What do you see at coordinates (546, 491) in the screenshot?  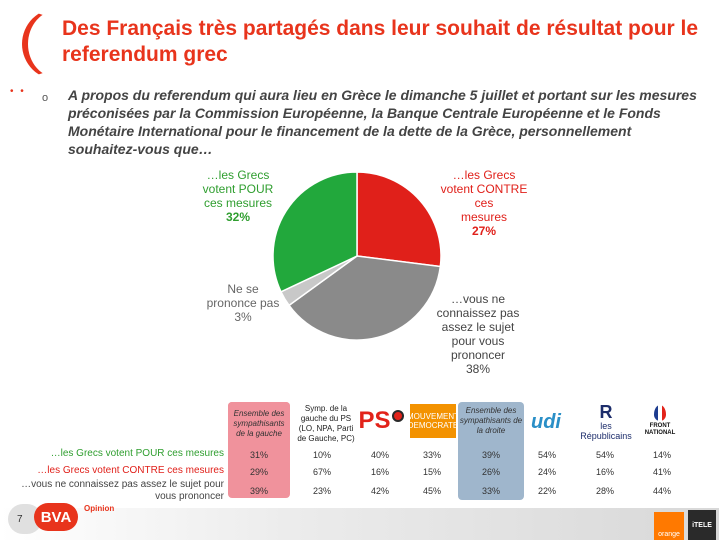 I see `table-cell: 22%` at bounding box center [546, 491].